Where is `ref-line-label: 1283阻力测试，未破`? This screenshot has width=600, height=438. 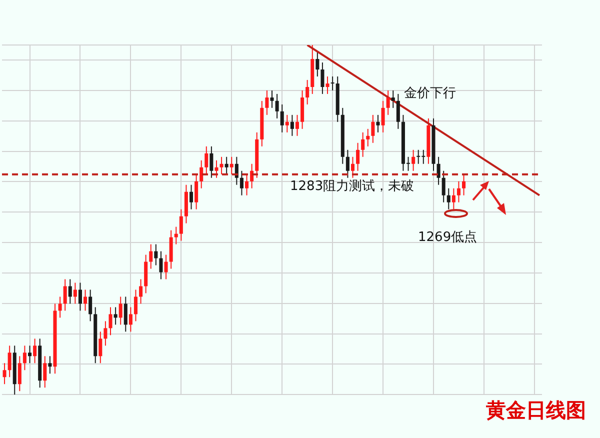
ref-line-label: 1283阻力测试，未破 is located at coordinates (352, 187).